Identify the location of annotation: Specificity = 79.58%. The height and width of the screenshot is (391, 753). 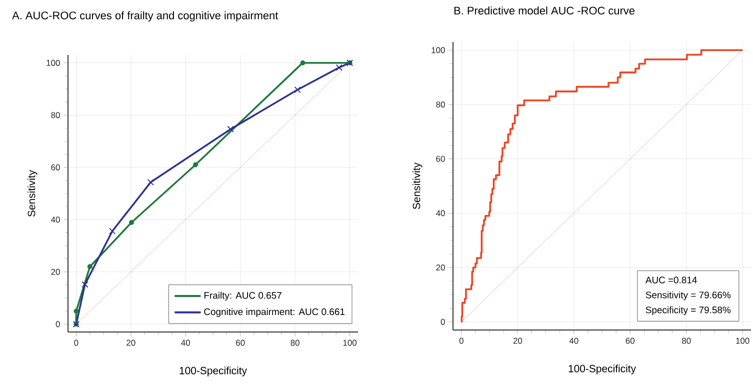
(688, 311).